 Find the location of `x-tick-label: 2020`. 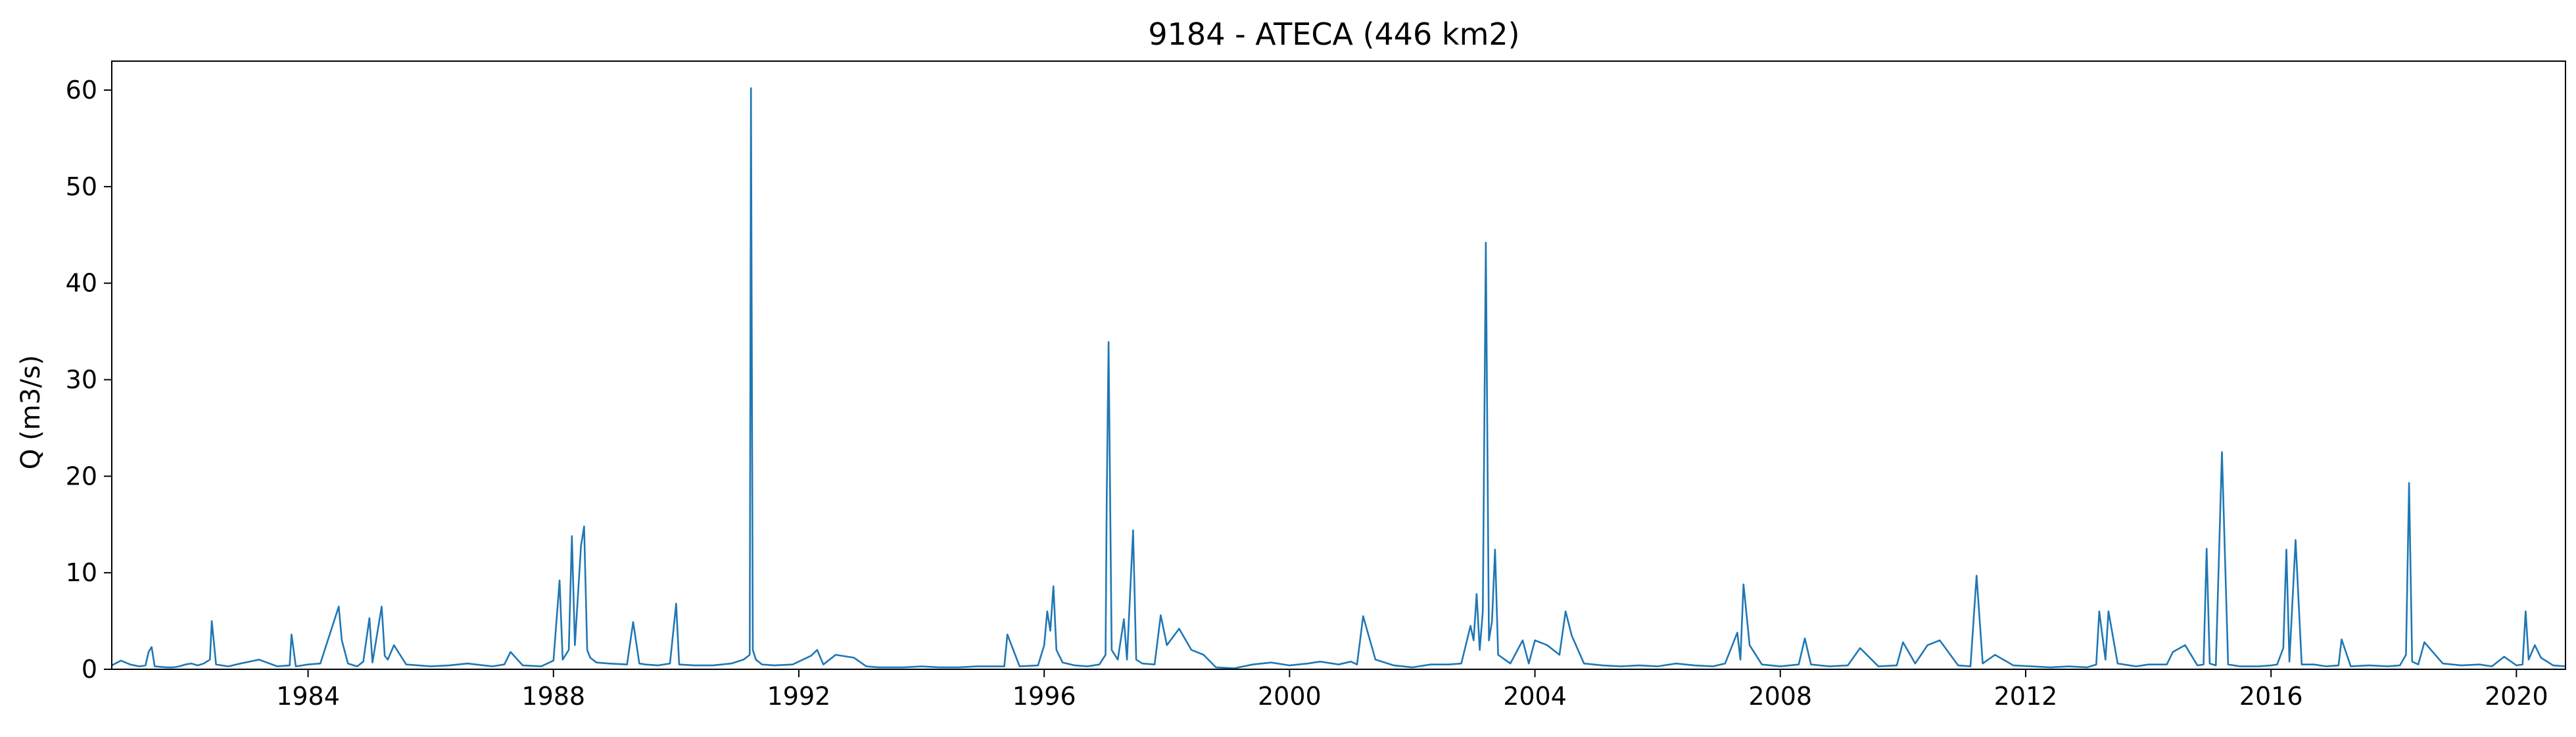

x-tick-label: 2020 is located at coordinates (2516, 696).